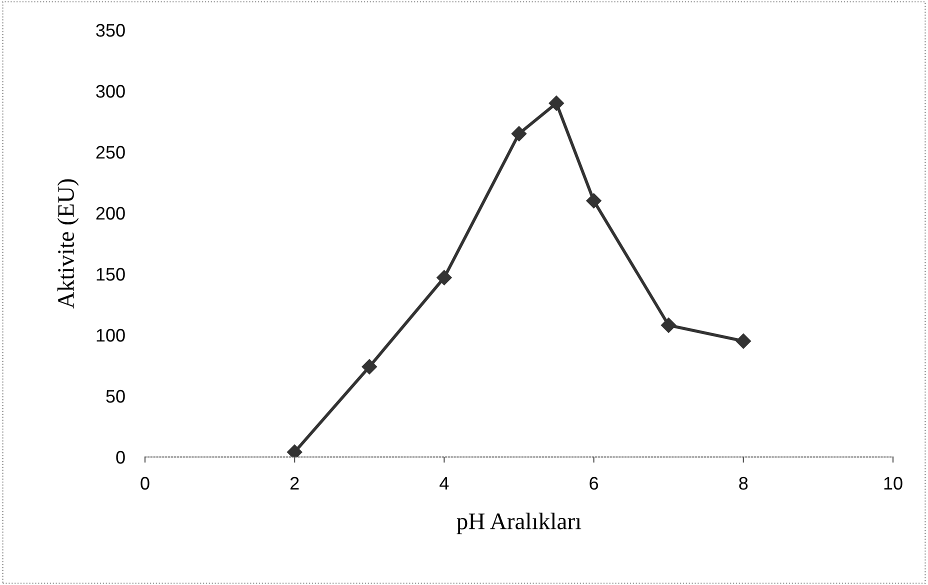  What do you see at coordinates (68, 244) in the screenshot?
I see `y-axis-title: Aktivite (EU)` at bounding box center [68, 244].